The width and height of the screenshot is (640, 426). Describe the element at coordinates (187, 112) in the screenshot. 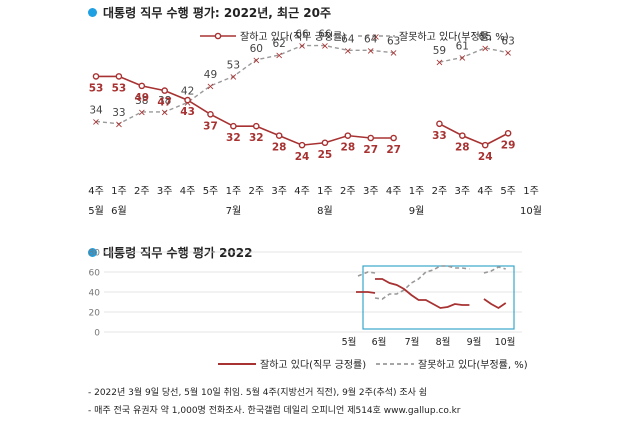

I see `positive-data-label: 43` at that location.